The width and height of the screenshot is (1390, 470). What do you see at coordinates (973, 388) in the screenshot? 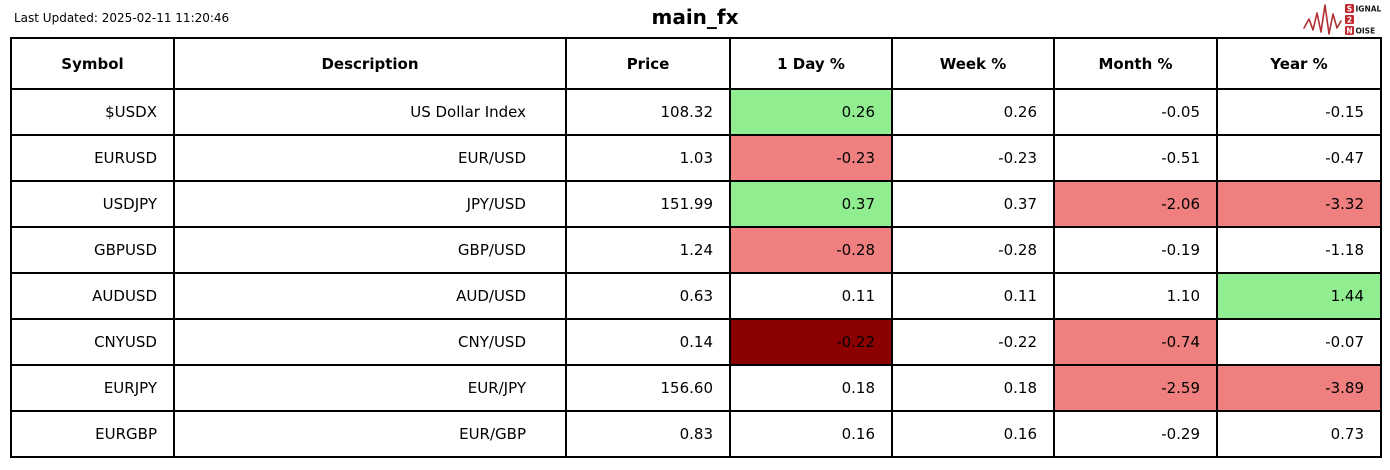
I see `cell-week-pct: 0.18` at bounding box center [973, 388].